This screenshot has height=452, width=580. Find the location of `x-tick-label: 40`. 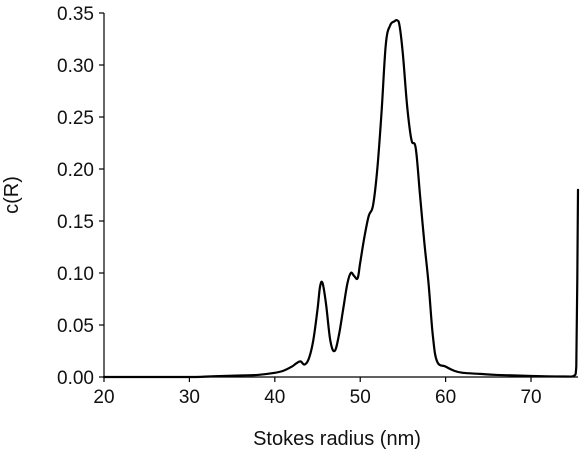

x-tick-label: 40 is located at coordinates (274, 397).